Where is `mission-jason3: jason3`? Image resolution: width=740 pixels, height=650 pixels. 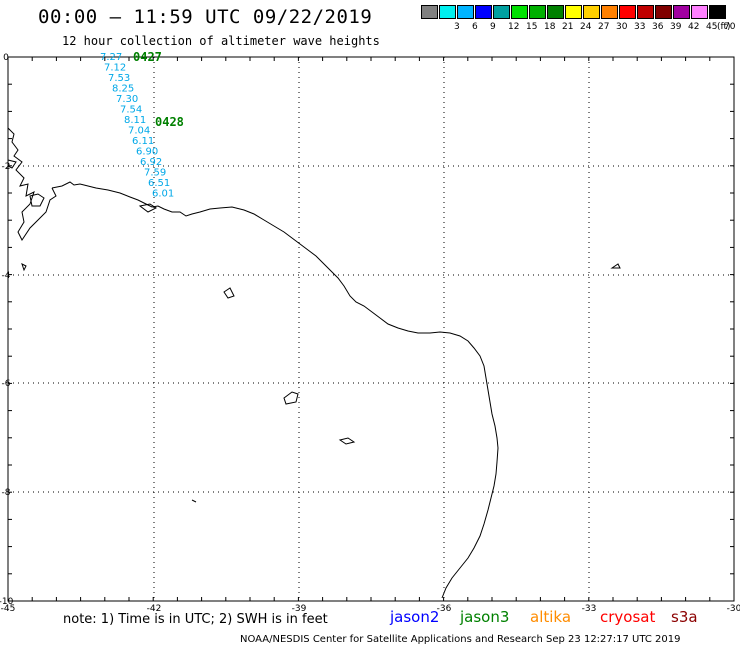 mission-jason3: jason3 is located at coordinates (485, 617).